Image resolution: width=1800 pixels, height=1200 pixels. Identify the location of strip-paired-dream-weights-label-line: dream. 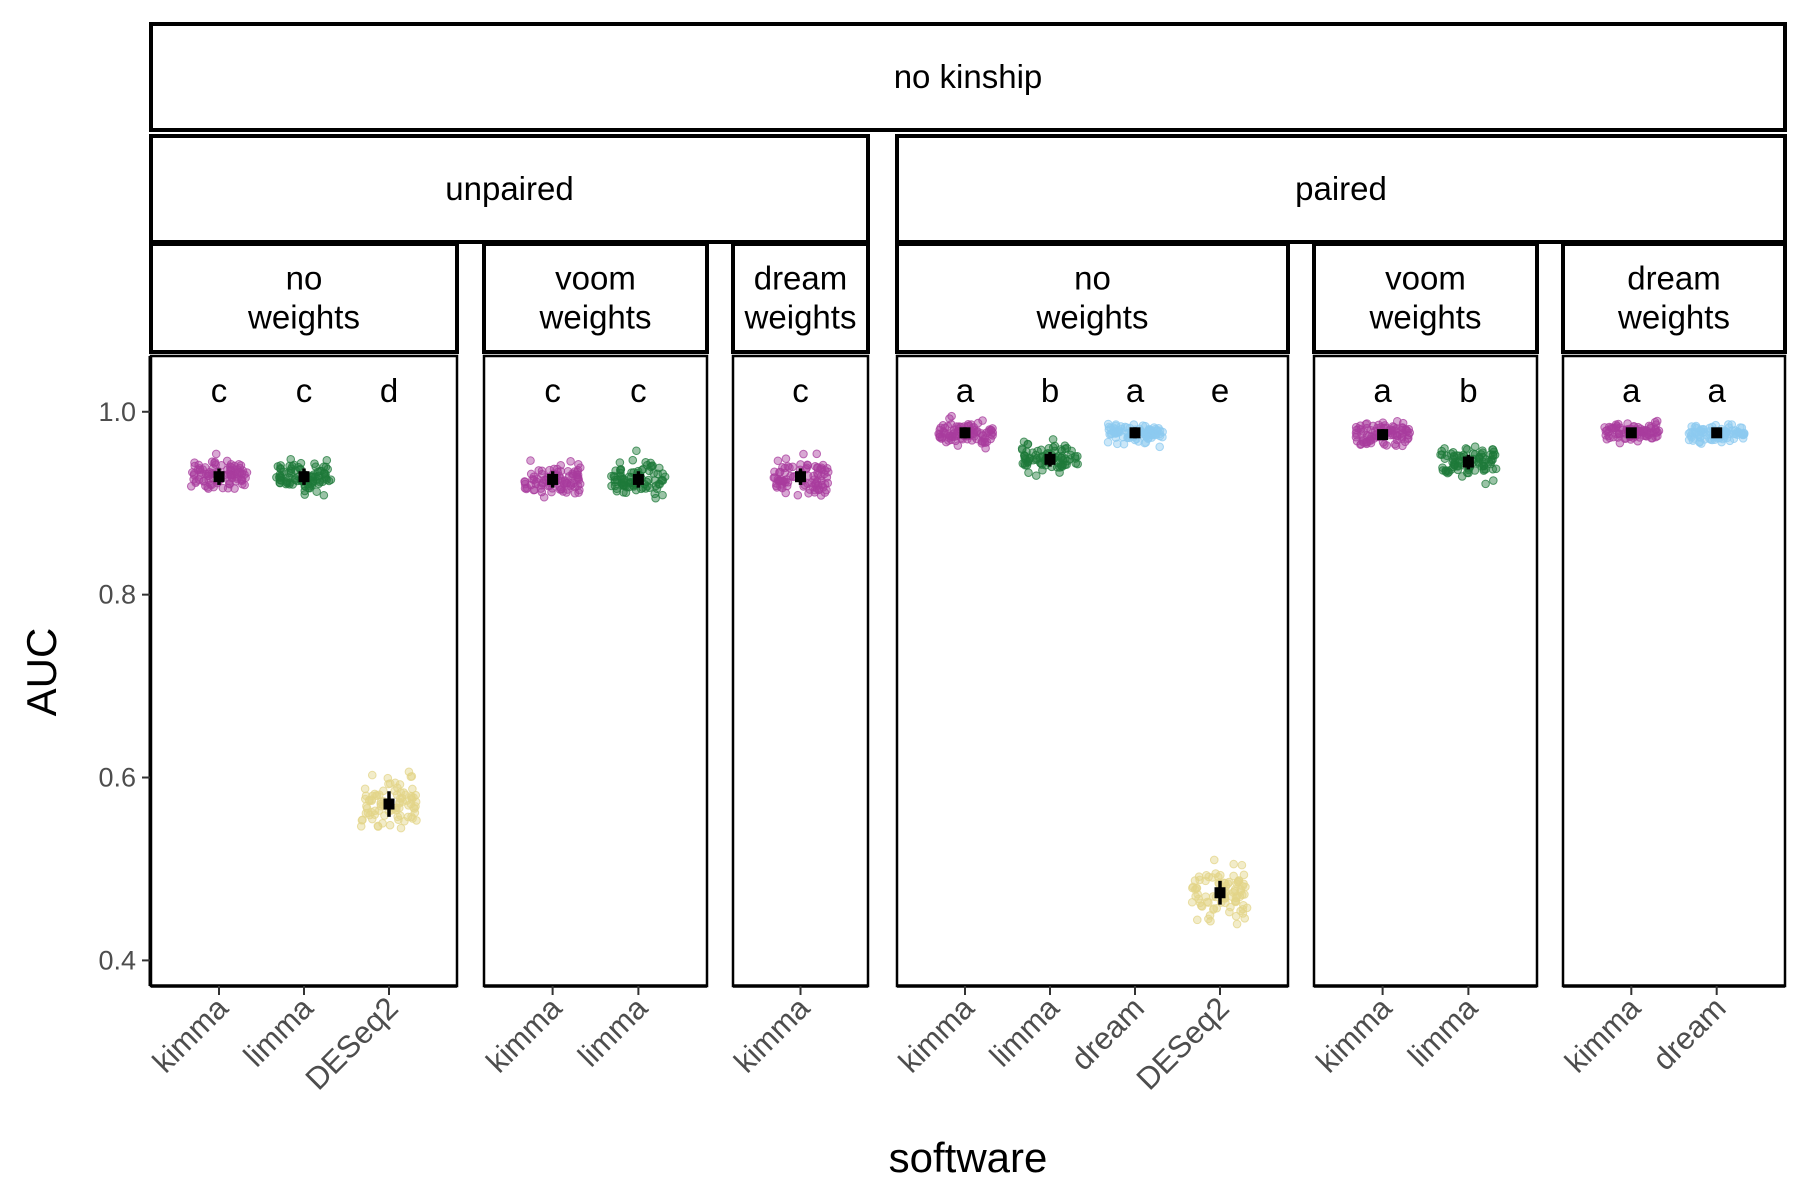
(1674, 278).